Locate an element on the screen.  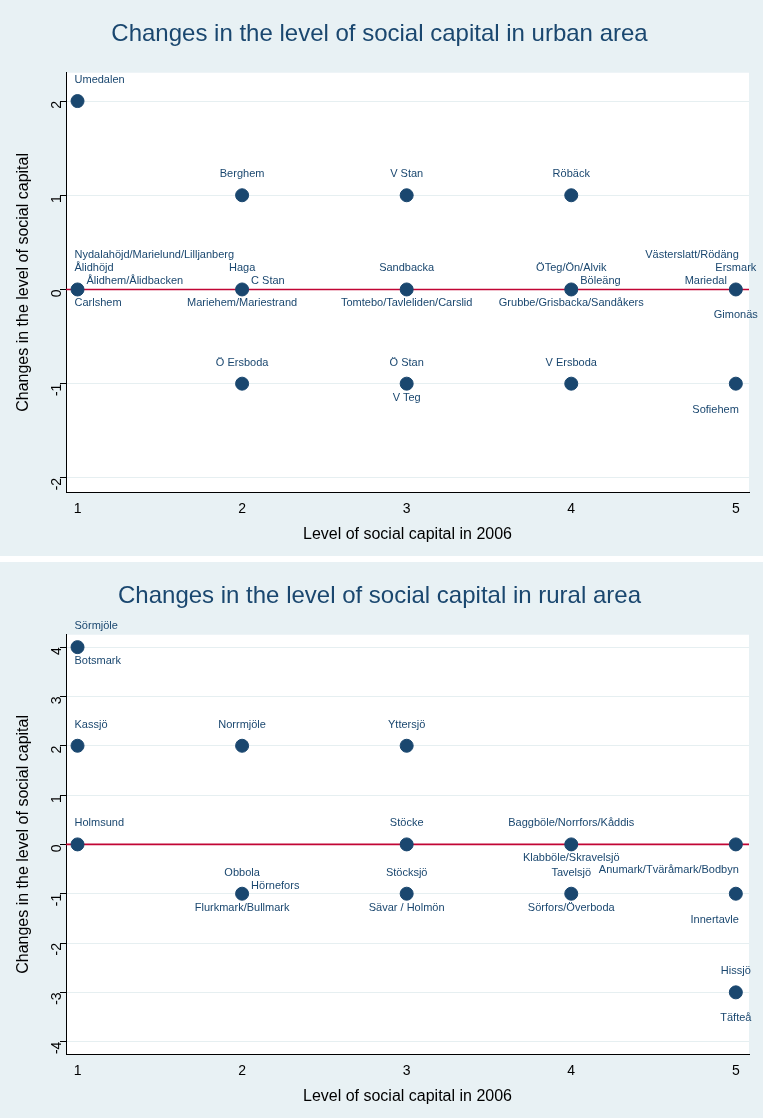
annotation: Sörfors/Överboda is located at coordinates (571, 906).